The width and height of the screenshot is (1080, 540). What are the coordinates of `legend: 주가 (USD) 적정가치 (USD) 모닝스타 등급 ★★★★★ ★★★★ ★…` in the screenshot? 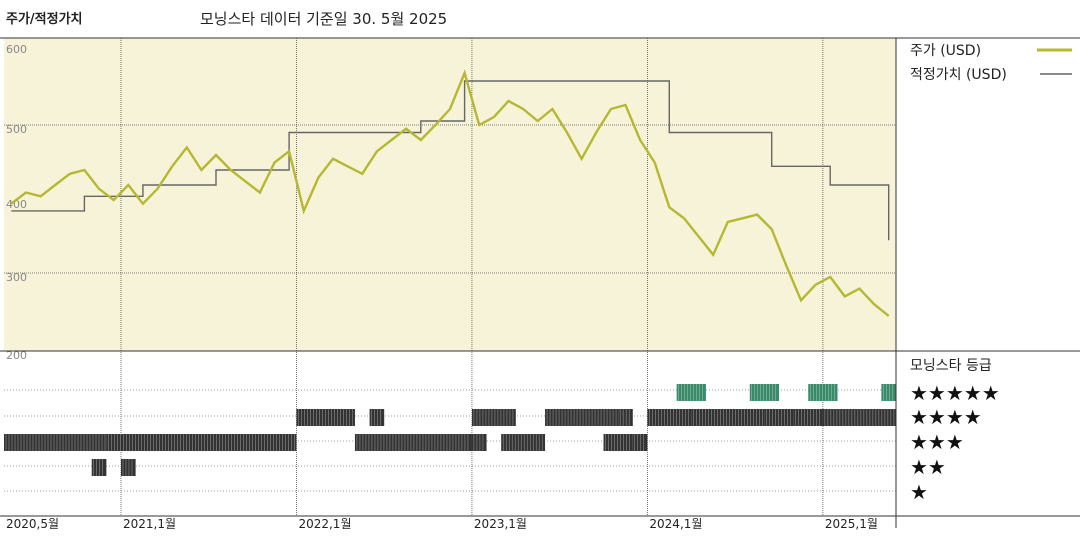 It's located at (991, 273).